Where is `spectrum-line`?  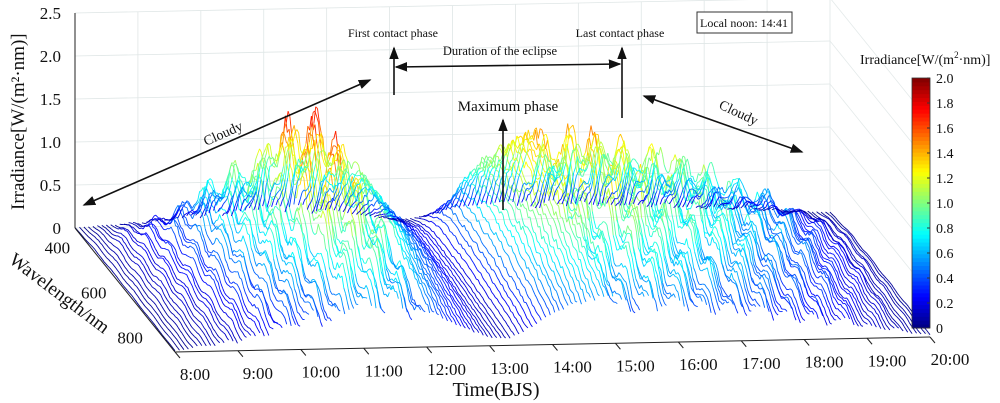
spectrum-line is located at coordinates (411, 263).